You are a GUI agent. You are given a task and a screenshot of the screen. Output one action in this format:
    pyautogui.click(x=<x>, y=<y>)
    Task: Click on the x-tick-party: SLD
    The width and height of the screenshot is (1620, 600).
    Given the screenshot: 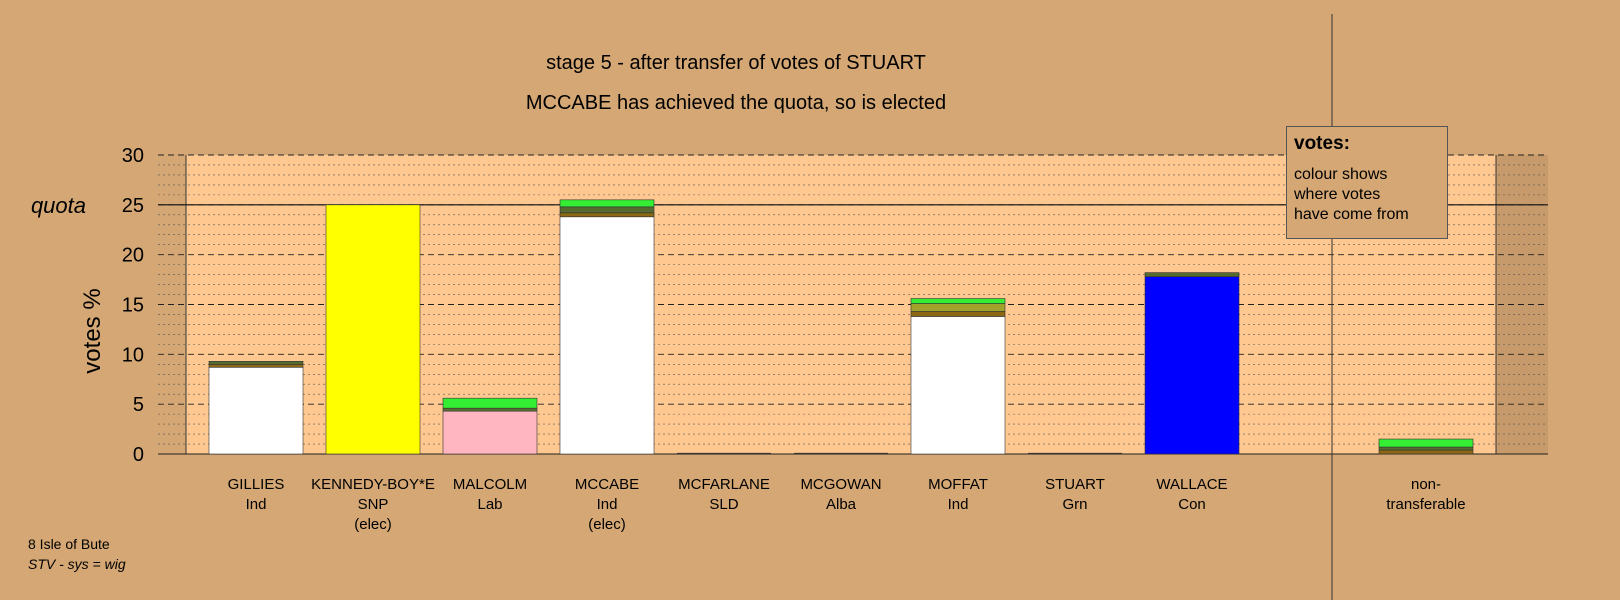 What is the action you would take?
    pyautogui.click(x=723, y=504)
    